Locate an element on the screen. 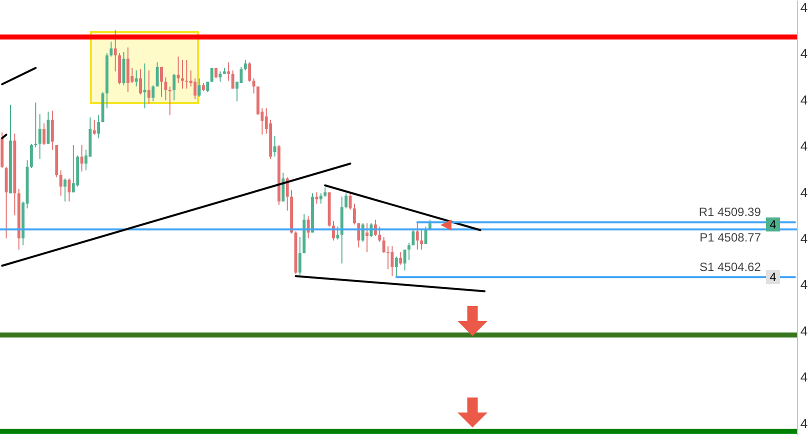 The image size is (811, 435). ref-line-label: P1 4508.77 is located at coordinates (731, 237).